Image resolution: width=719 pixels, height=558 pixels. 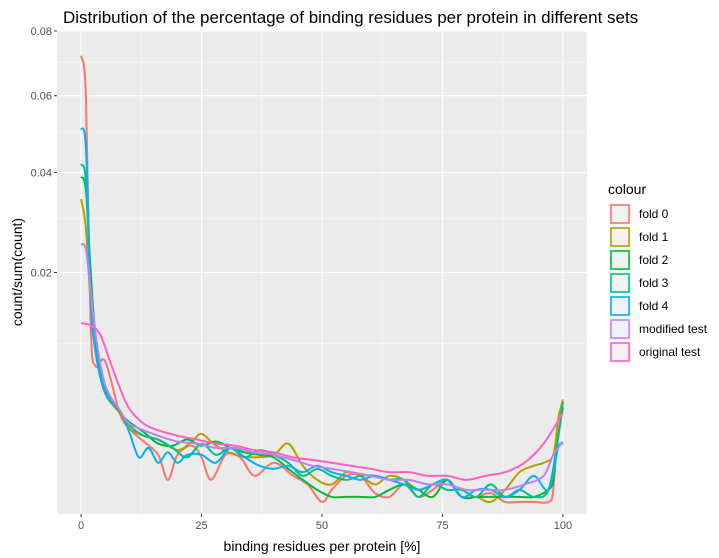 What do you see at coordinates (627, 189) in the screenshot?
I see `legend-title: colour` at bounding box center [627, 189].